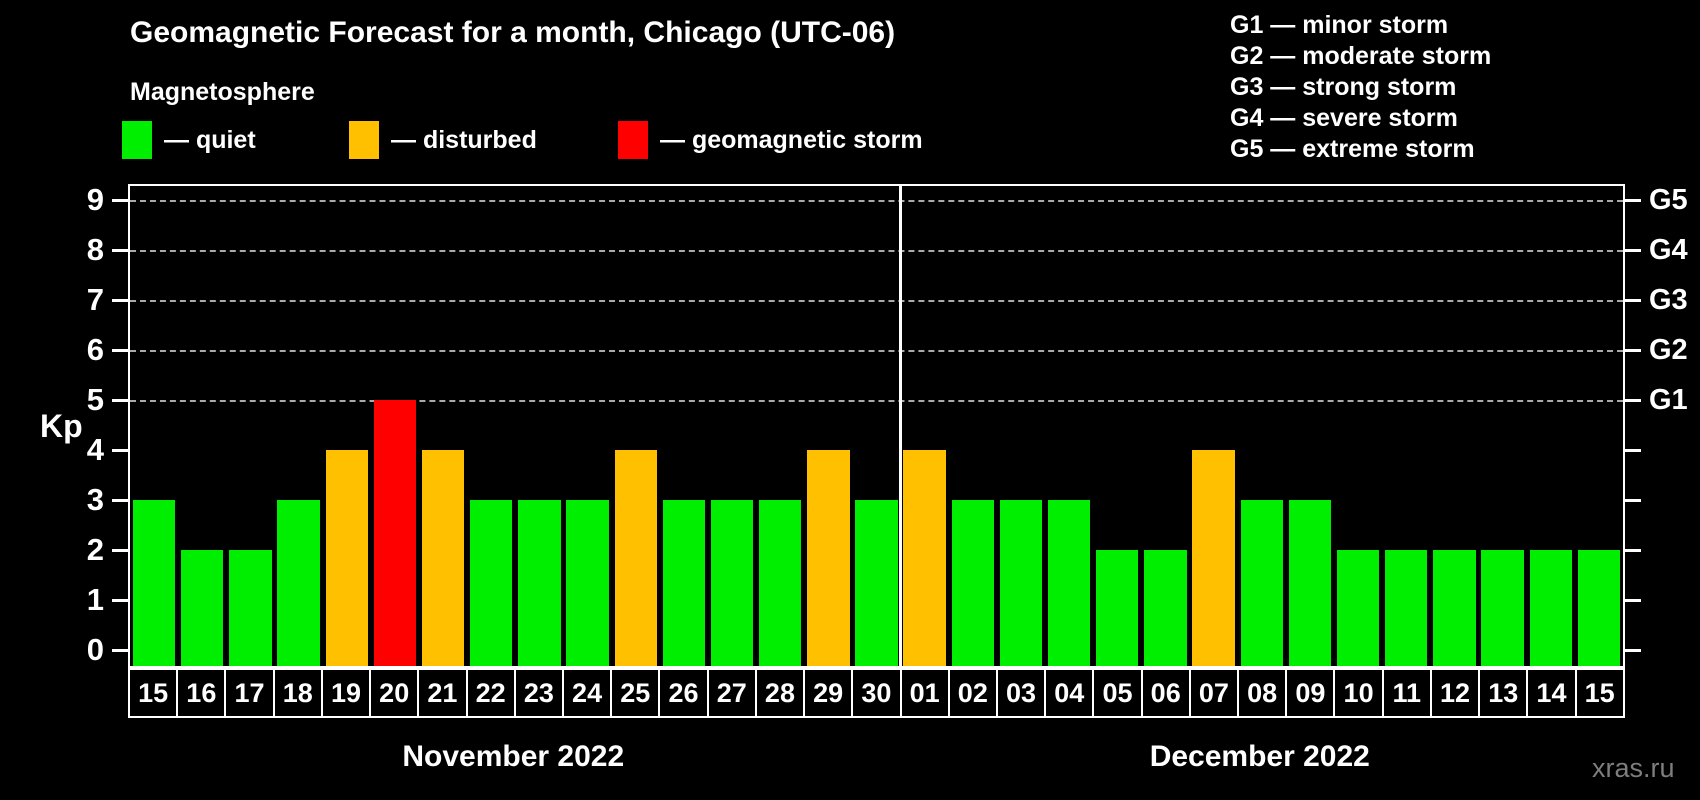 The height and width of the screenshot is (800, 1700). Describe the element at coordinates (95, 649) in the screenshot. I see `y-tick-label-0: 0` at that location.